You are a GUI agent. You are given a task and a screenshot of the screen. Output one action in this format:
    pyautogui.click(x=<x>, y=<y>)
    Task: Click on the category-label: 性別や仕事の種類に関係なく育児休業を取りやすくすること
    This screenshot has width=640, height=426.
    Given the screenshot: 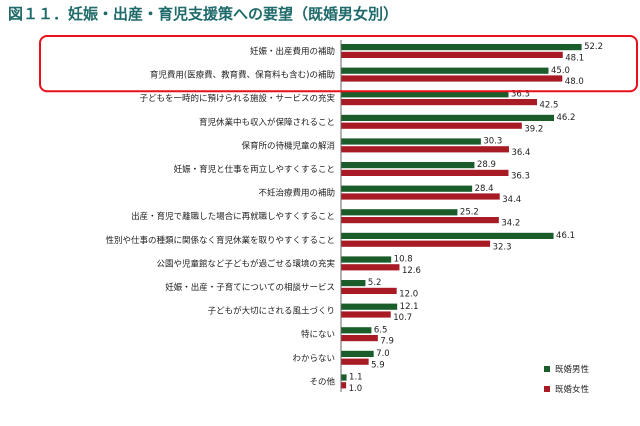 What is the action you would take?
    pyautogui.click(x=220, y=240)
    